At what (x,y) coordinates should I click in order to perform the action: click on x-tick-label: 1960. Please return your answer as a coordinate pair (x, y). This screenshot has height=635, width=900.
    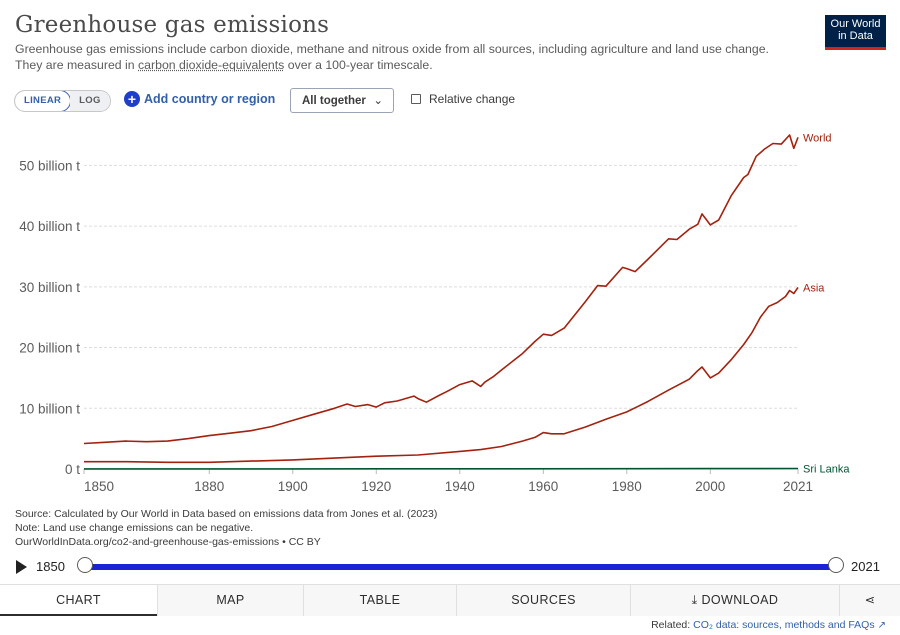
    Looking at the image, I should click on (543, 486).